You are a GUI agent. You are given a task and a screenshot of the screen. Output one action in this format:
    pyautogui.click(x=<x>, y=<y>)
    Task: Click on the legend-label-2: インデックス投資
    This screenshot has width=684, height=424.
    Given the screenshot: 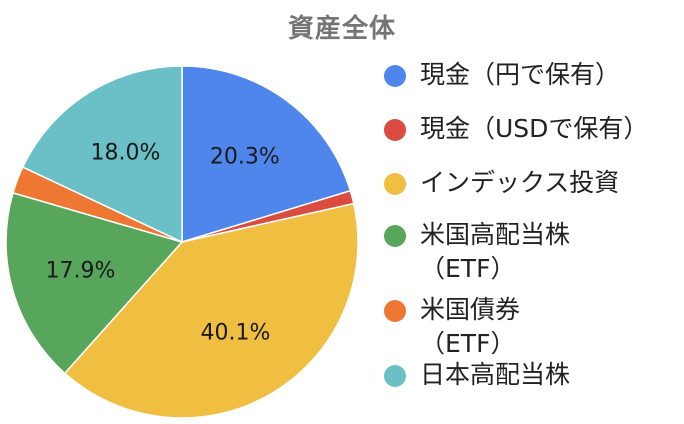 What is the action you would take?
    pyautogui.click(x=520, y=182)
    